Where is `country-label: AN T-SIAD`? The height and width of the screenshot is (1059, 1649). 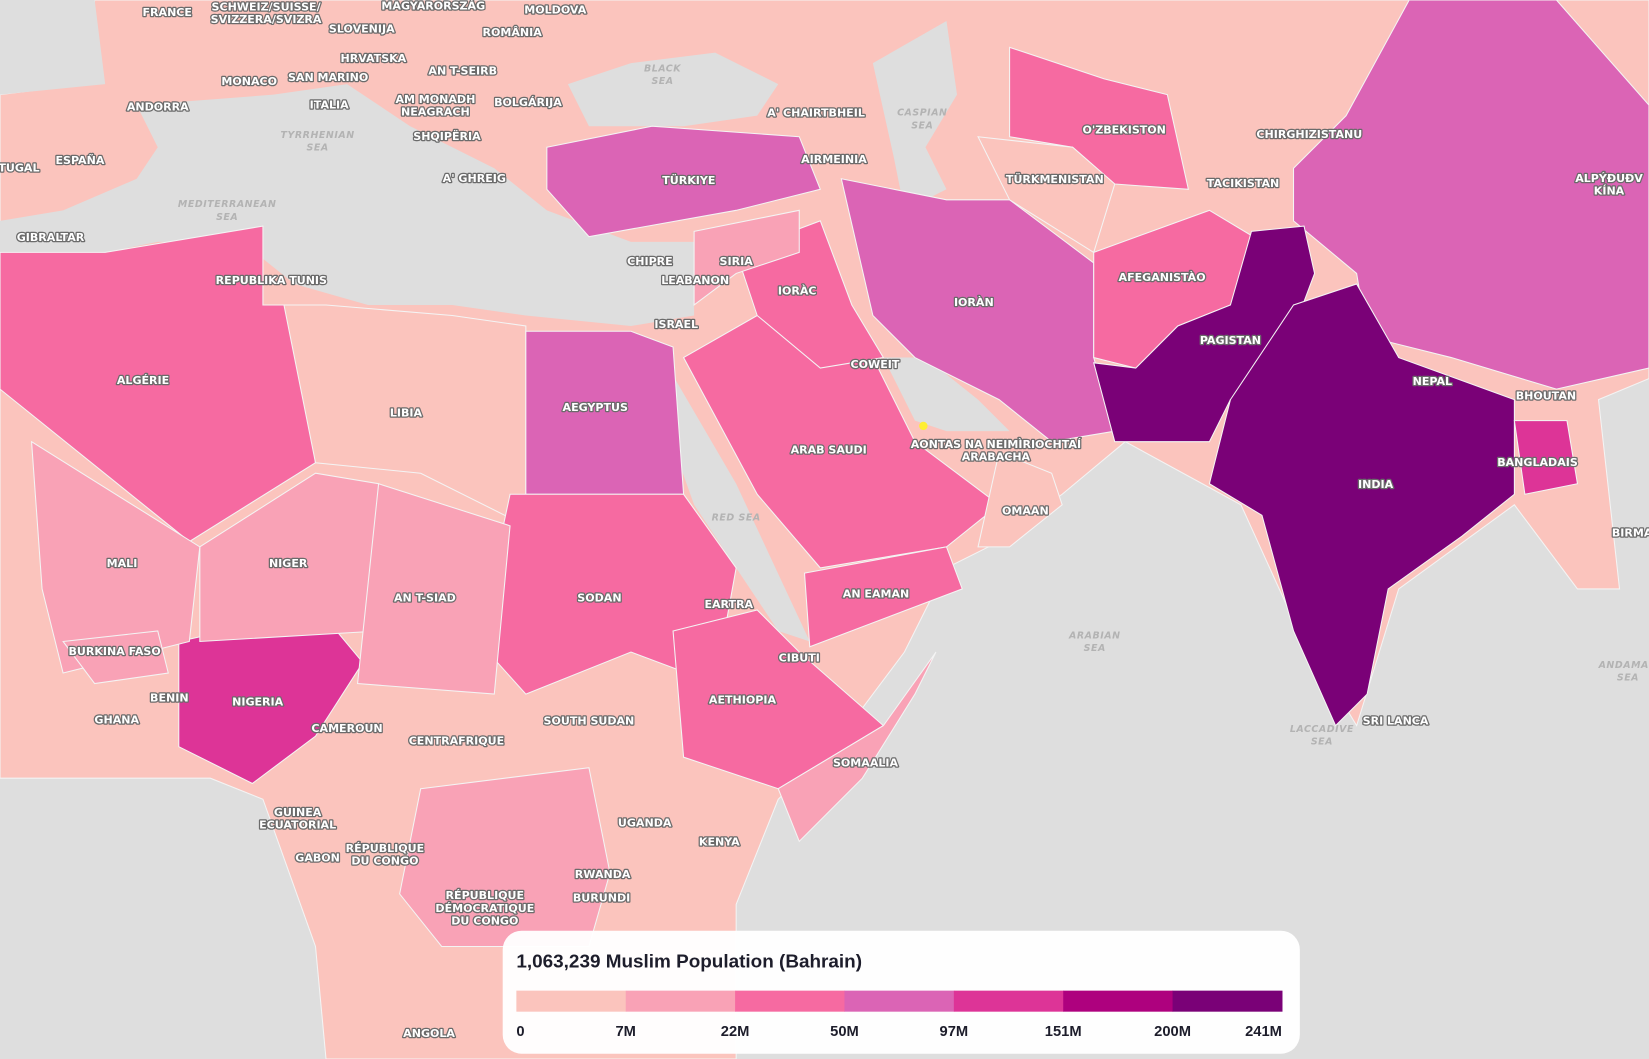 country-label: AN T-SIAD is located at coordinates (425, 598).